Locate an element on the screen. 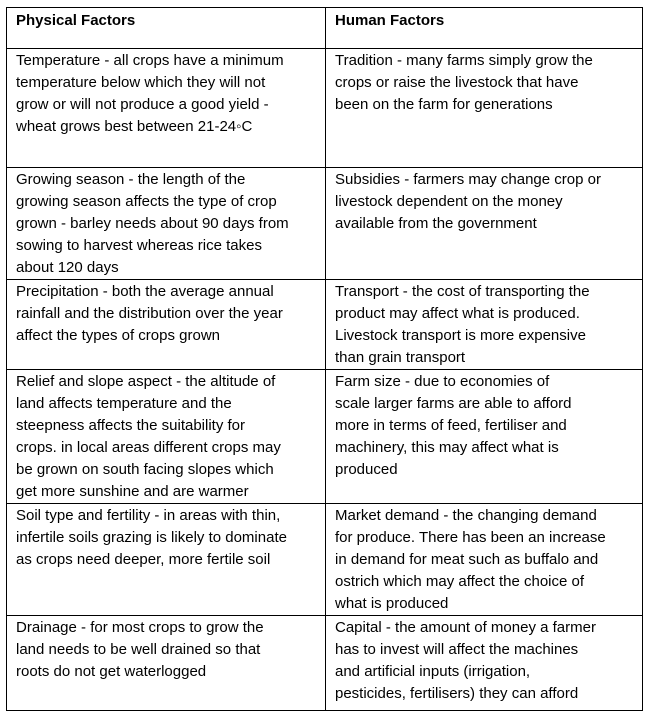  header-physical-factors: Physical Factors is located at coordinates (166, 28).